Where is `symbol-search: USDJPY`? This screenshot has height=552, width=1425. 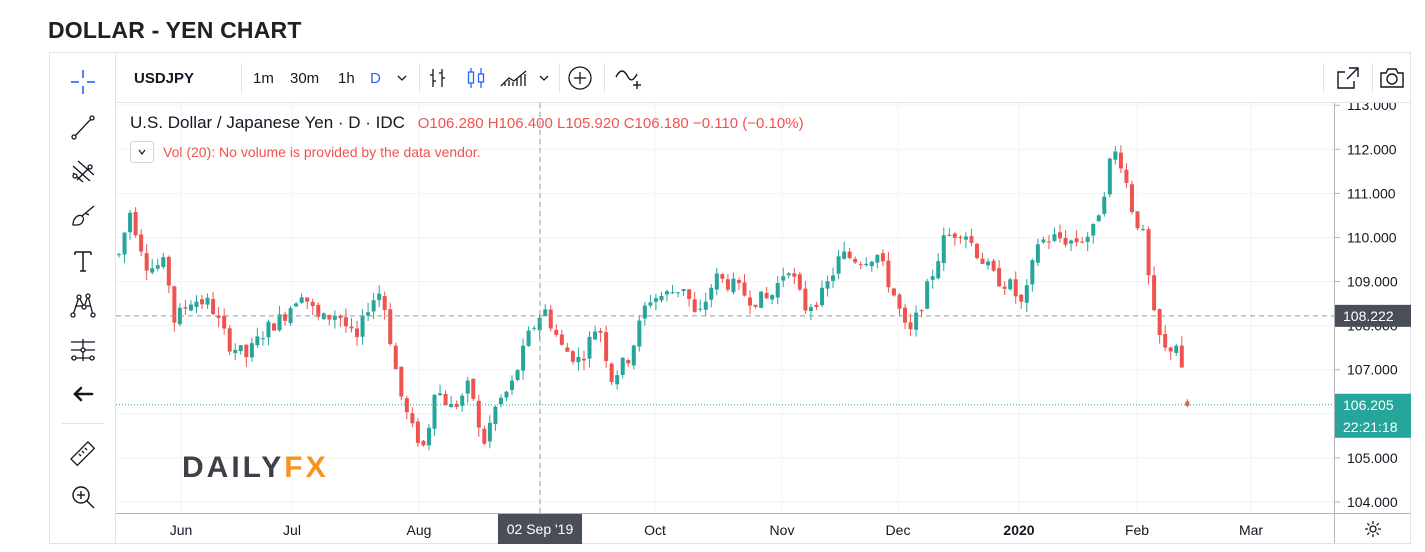 symbol-search: USDJPY is located at coordinates (164, 78).